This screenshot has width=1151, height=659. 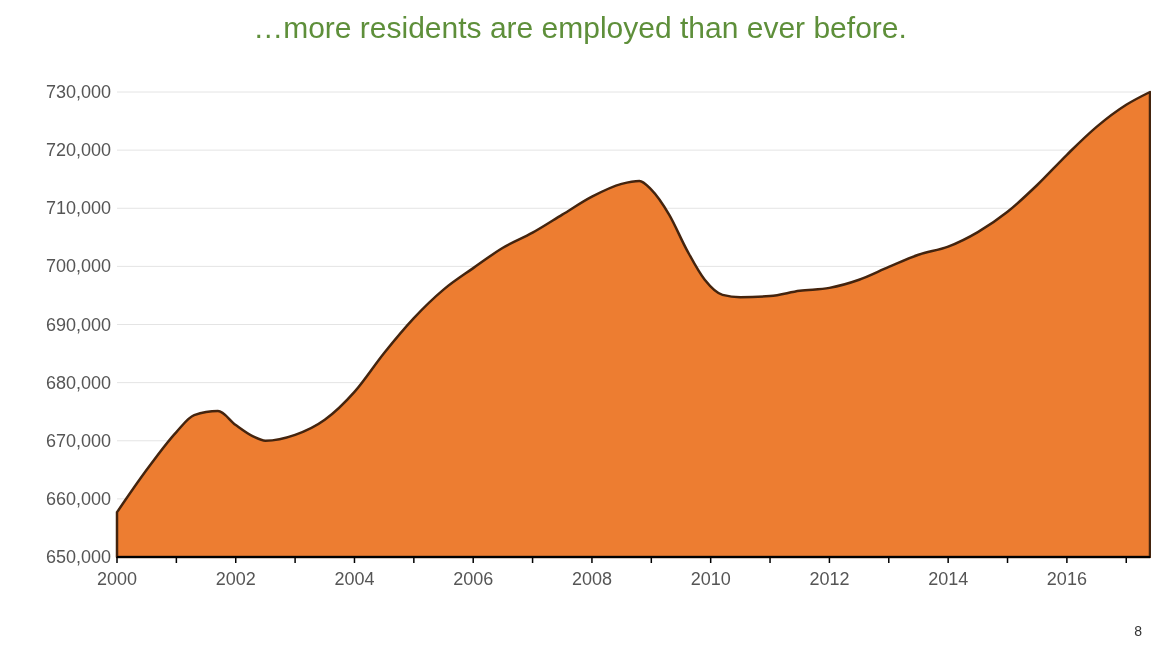 What do you see at coordinates (591, 579) in the screenshot?
I see `x-tick-label: 2008` at bounding box center [591, 579].